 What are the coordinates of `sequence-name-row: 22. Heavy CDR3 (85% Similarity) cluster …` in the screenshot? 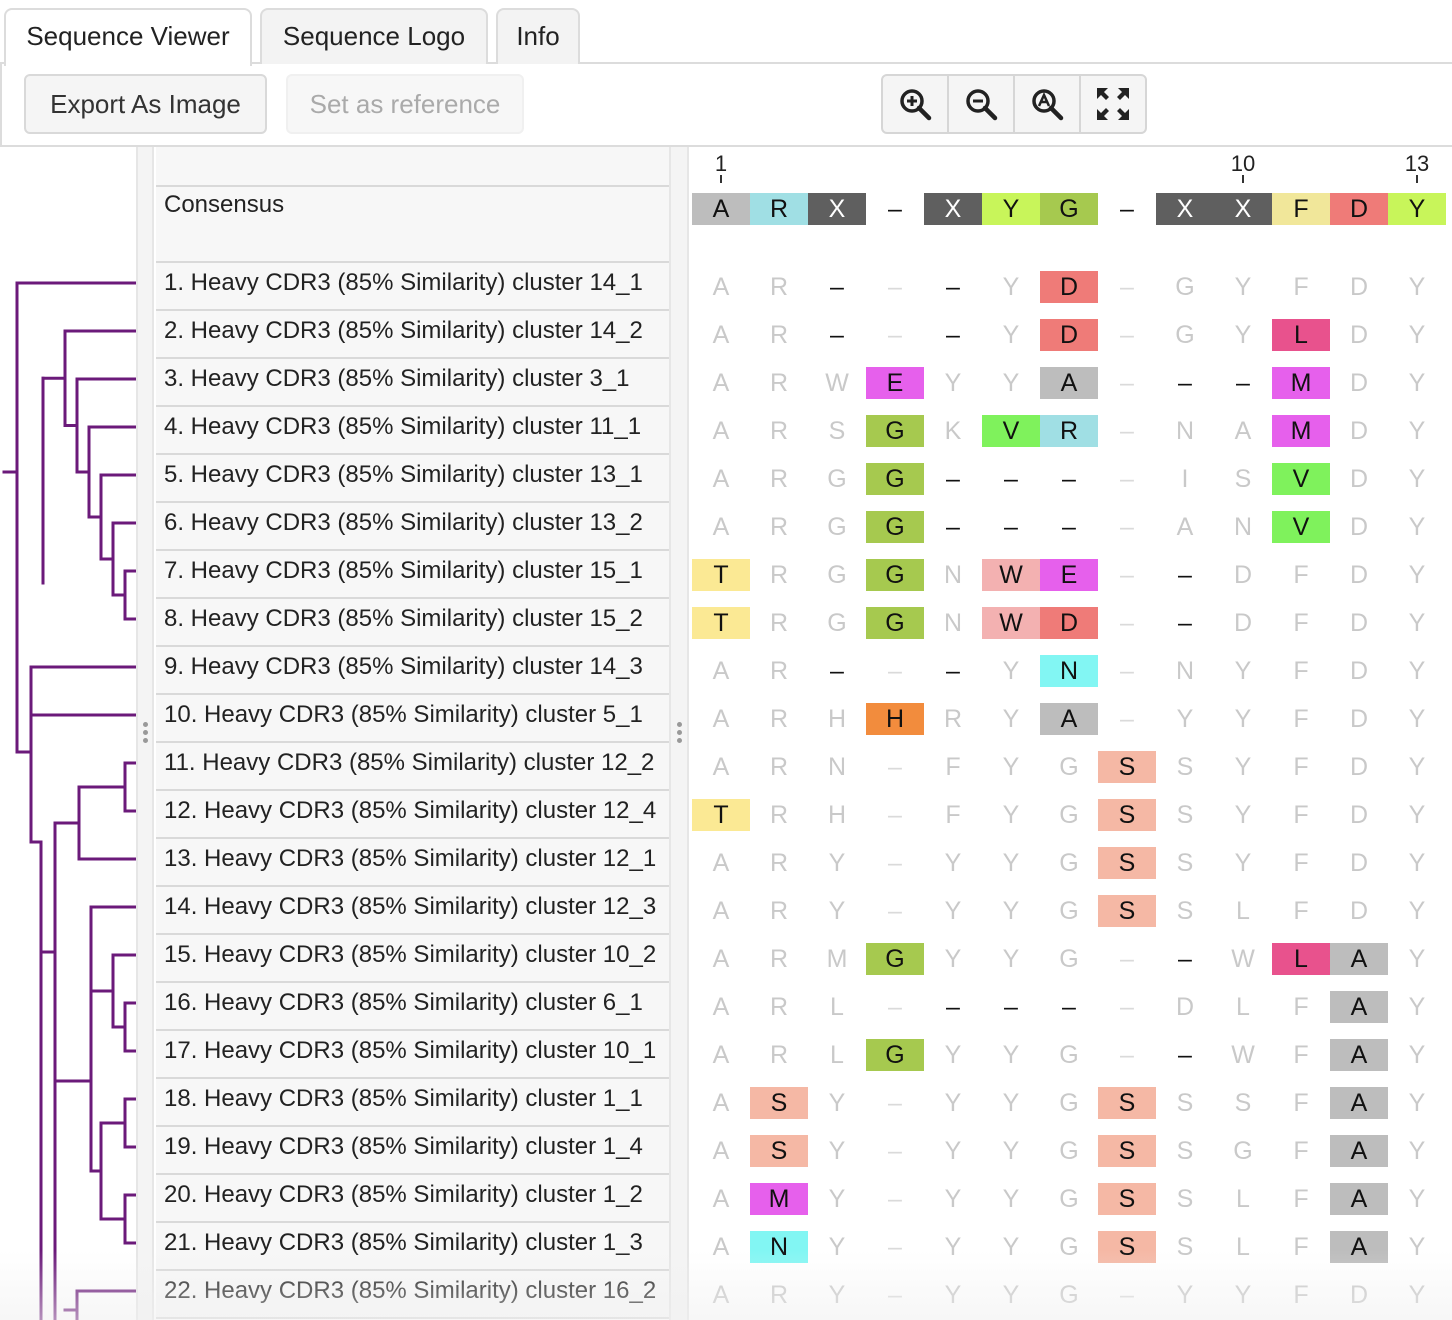 It's located at (412, 1295).